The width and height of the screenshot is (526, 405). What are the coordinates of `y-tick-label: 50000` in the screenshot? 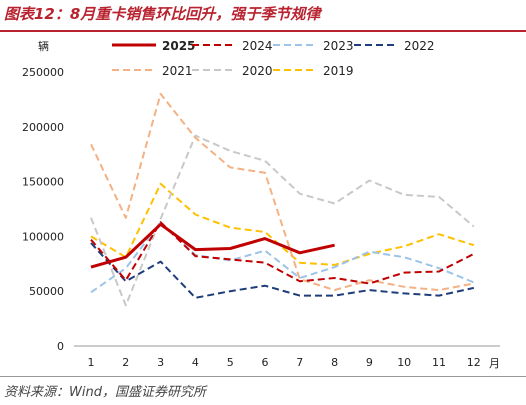 It's located at (46, 291).